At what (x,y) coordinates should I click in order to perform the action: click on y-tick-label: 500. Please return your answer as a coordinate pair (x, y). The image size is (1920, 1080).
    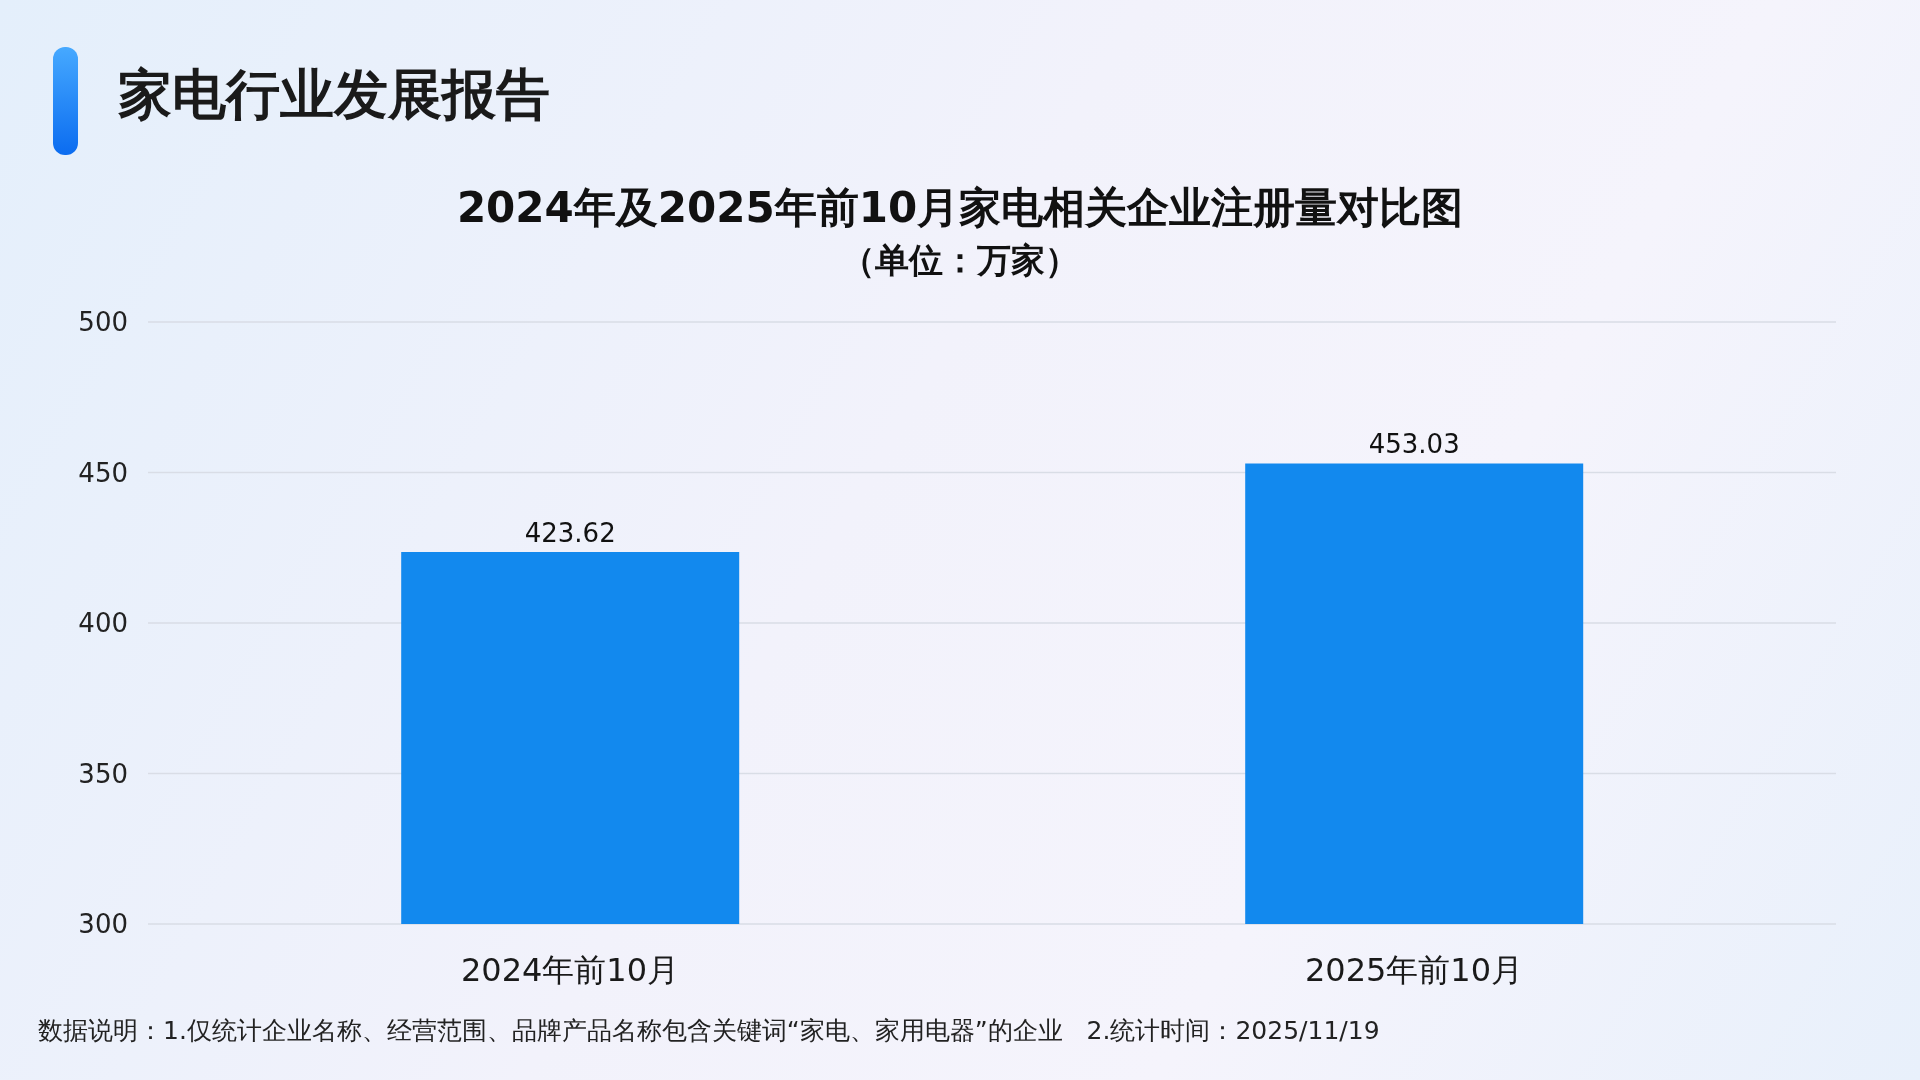
    Looking at the image, I should click on (103, 322).